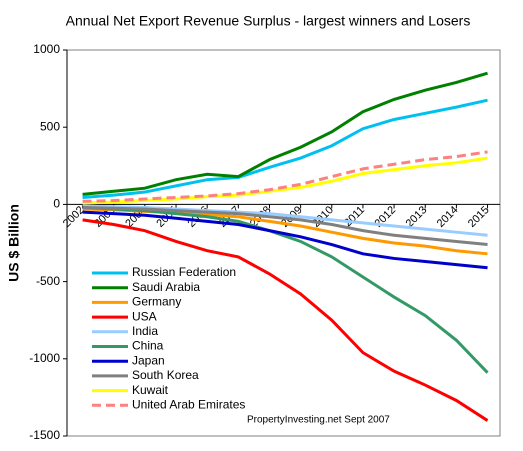 Image resolution: width=523 pixels, height=451 pixels. Describe the element at coordinates (44, 435) in the screenshot. I see `y-tick-label: -1500` at that location.